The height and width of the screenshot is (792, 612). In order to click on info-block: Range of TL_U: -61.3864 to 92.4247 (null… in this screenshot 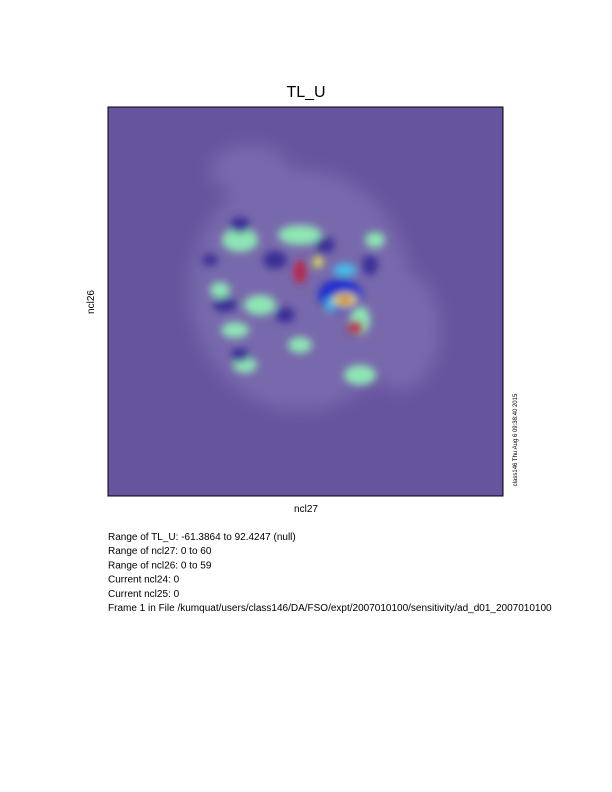, I will do `click(330, 573)`.